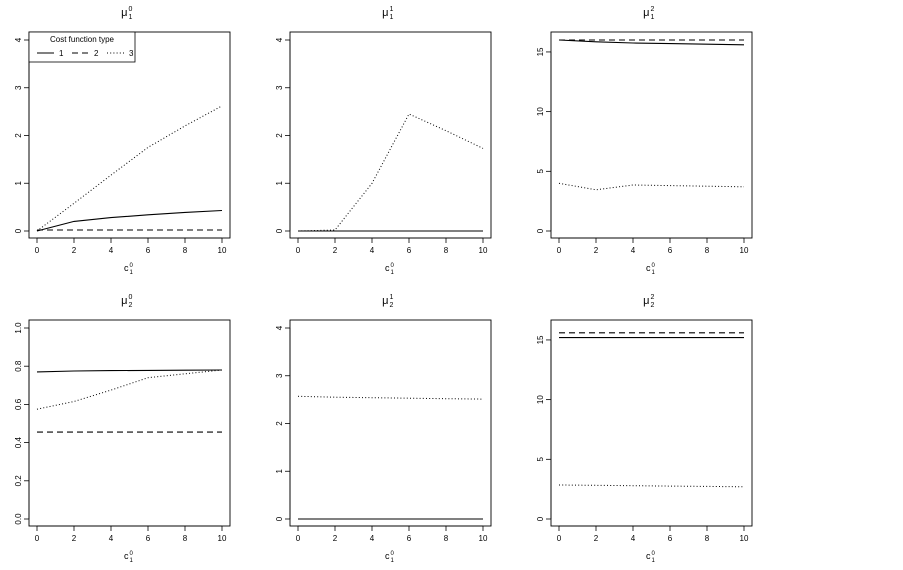 Image resolution: width=903 pixels, height=570 pixels. What do you see at coordinates (387, 301) in the screenshot?
I see `panel-title: μ 12` at bounding box center [387, 301].